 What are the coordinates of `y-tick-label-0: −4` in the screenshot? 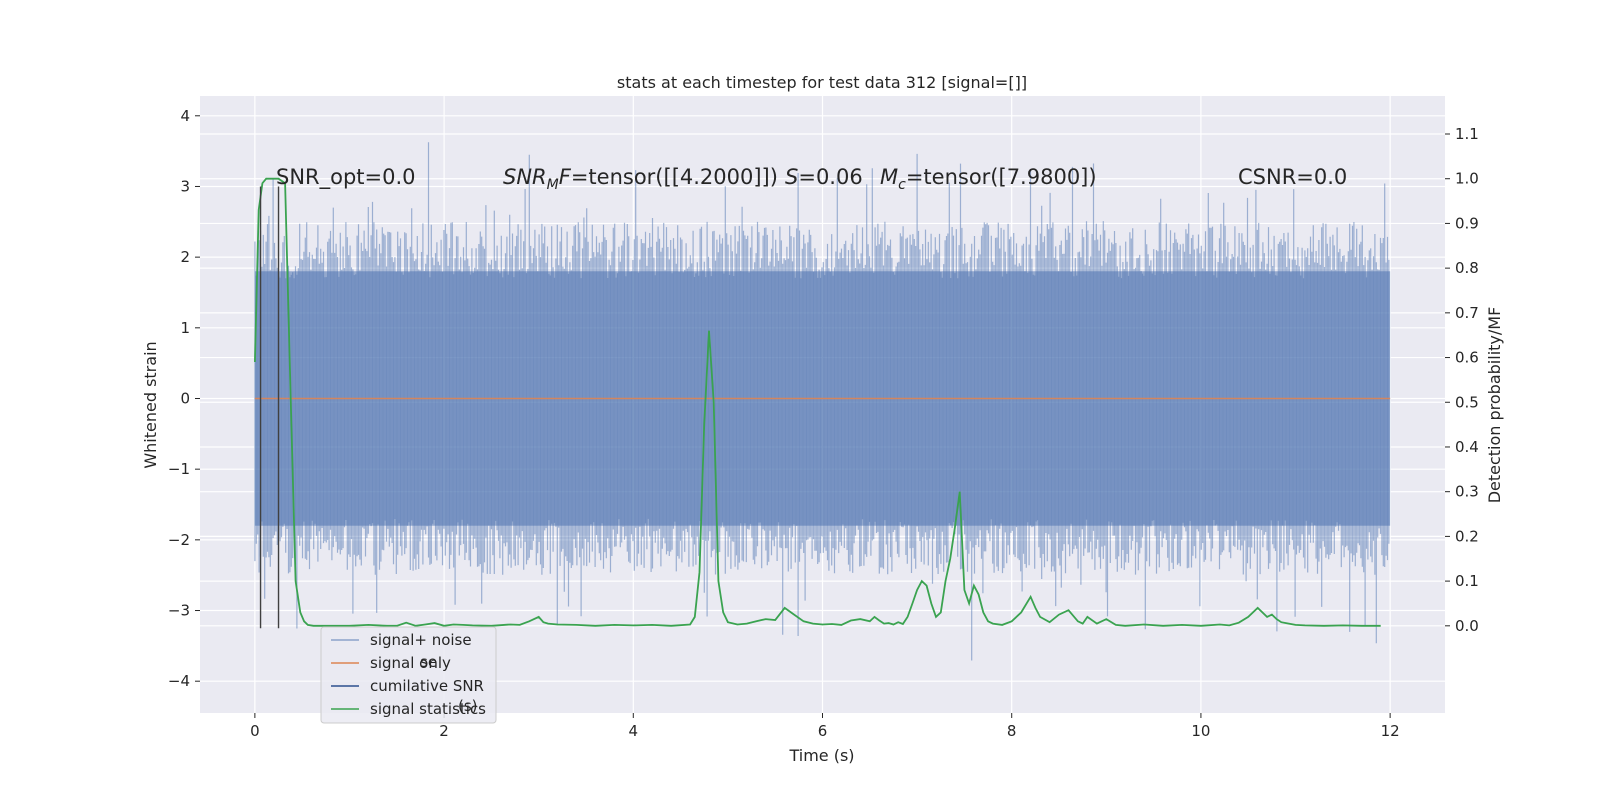 It's located at (179, 681).